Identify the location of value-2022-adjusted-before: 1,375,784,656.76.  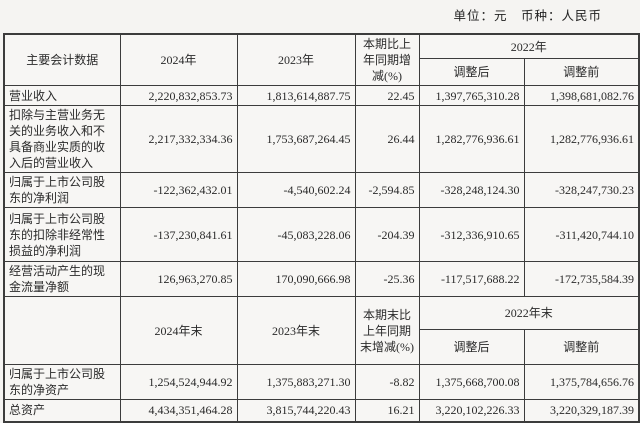
(581, 382).